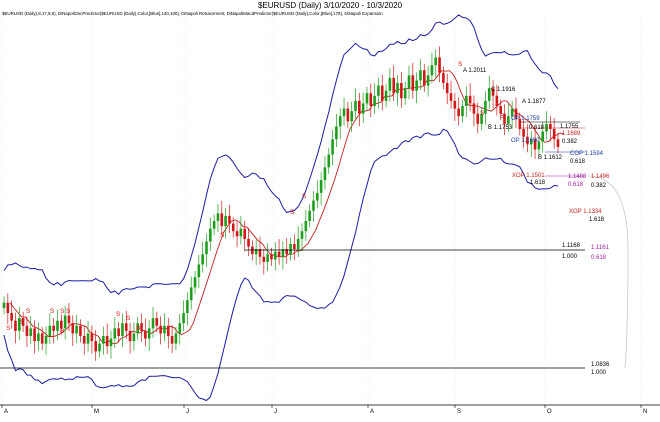  What do you see at coordinates (600, 365) in the screenshot?
I see `annotation-label: 1.0836` at bounding box center [600, 365].